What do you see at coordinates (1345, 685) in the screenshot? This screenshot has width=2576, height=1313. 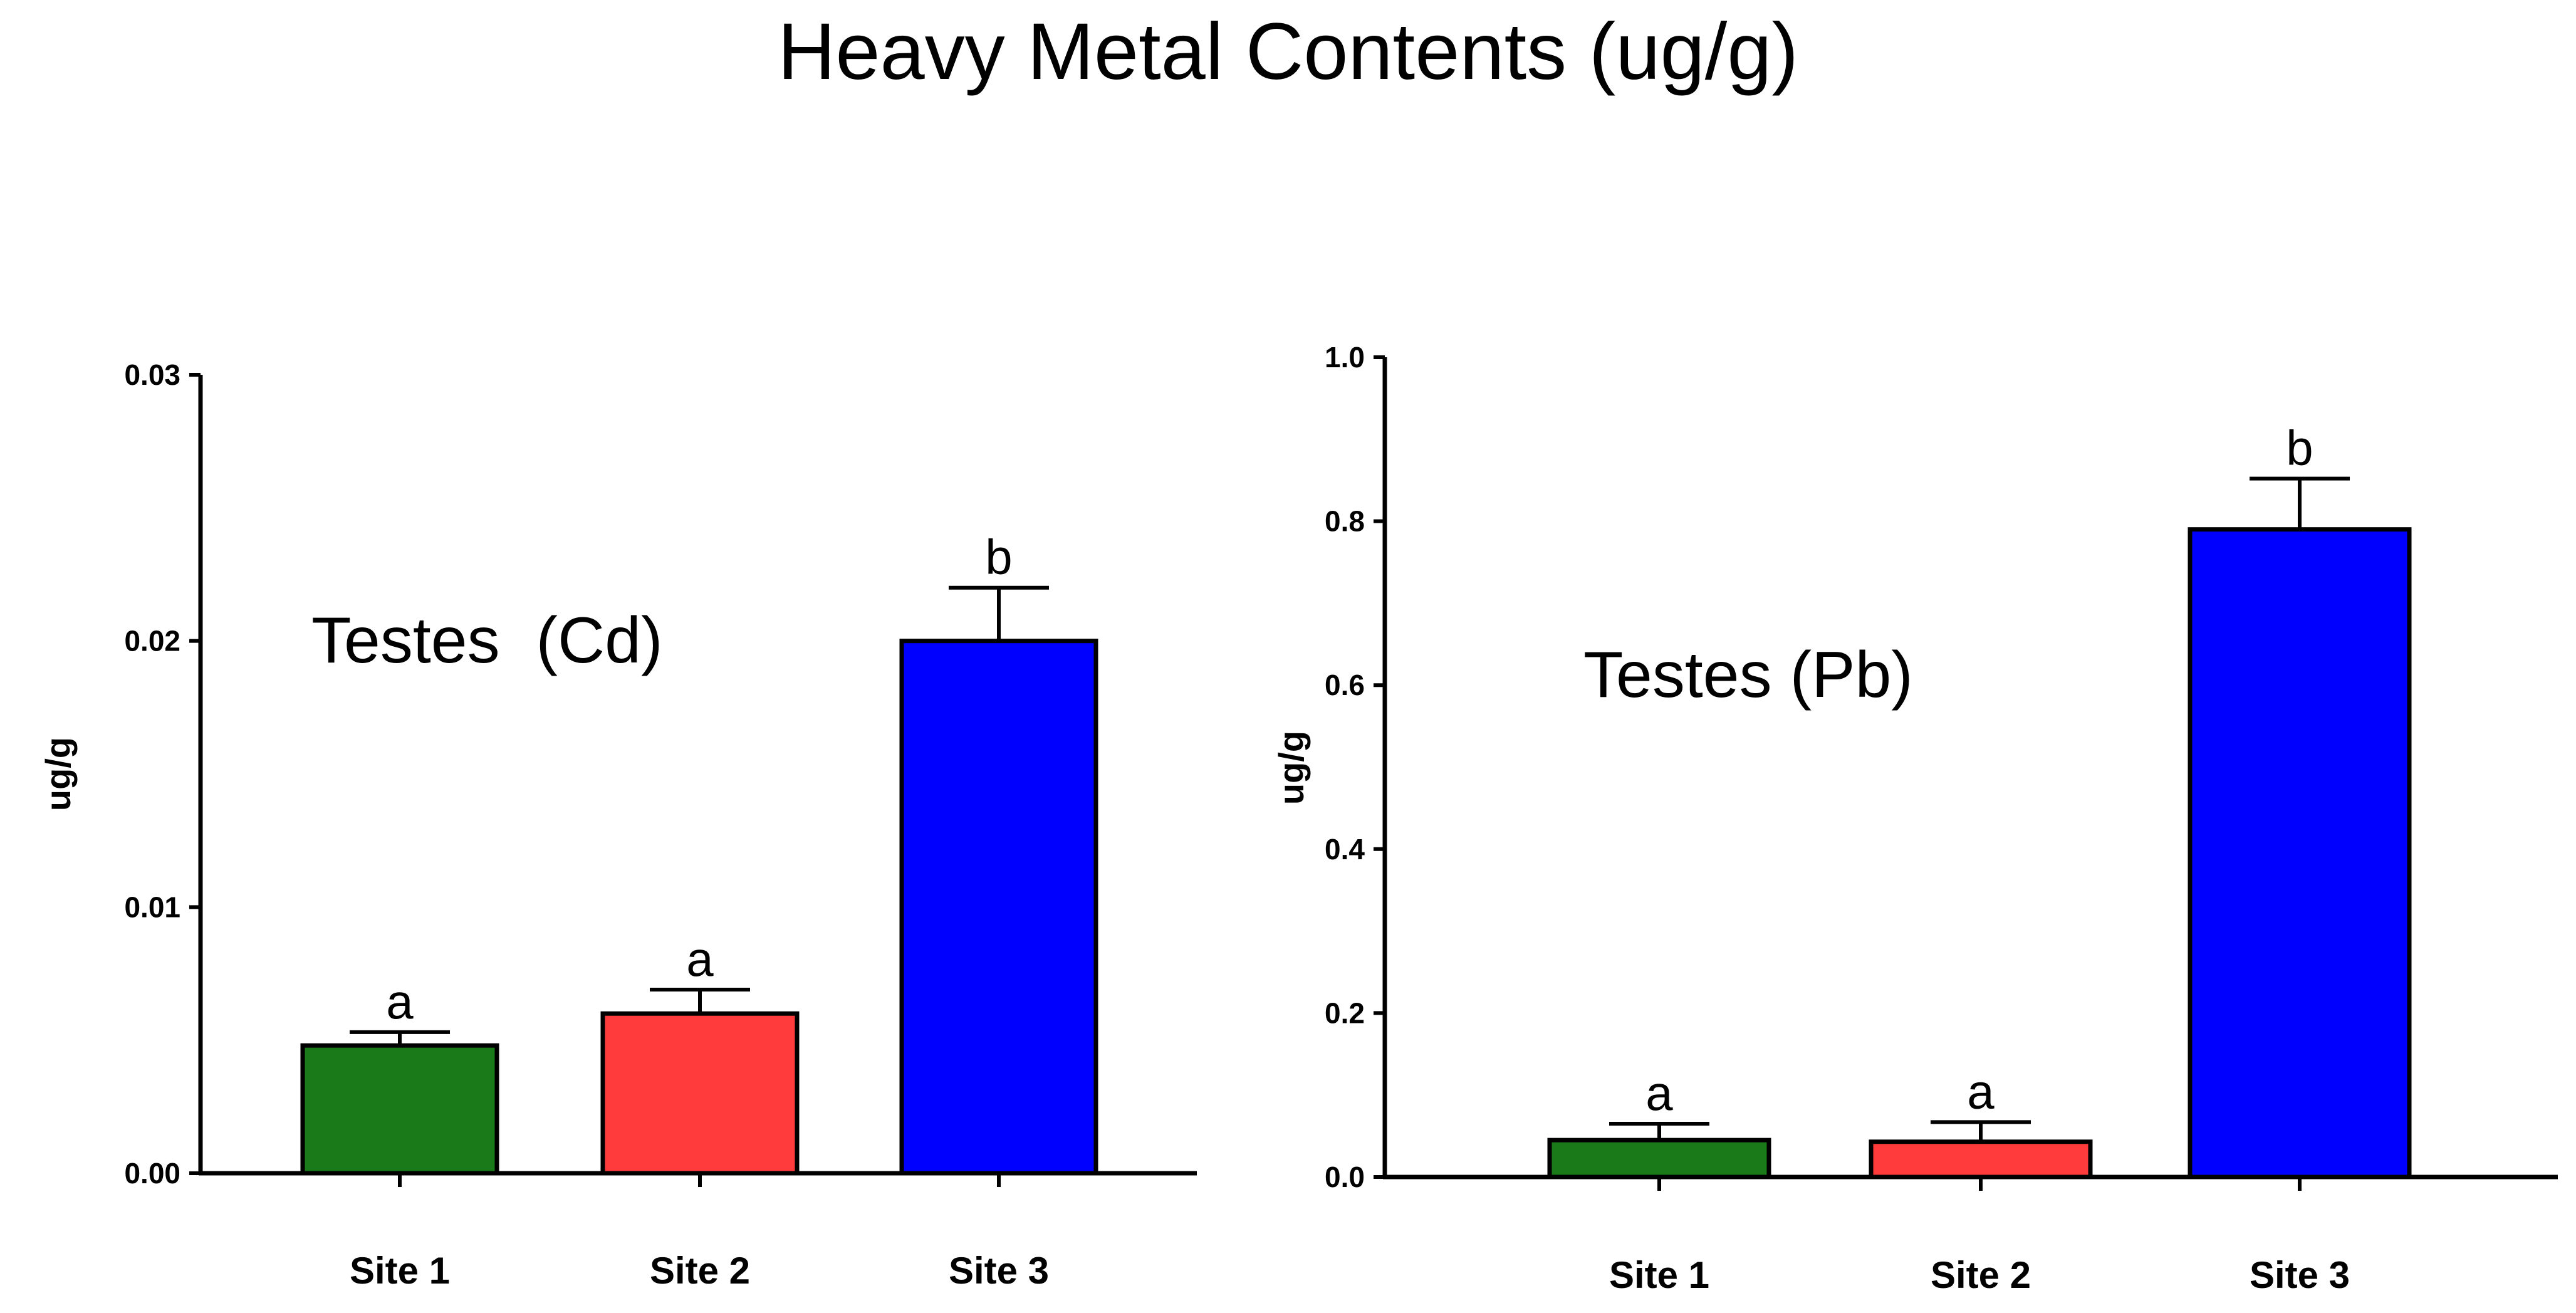 I see `pb-y-tick-label: 0.6` at bounding box center [1345, 685].